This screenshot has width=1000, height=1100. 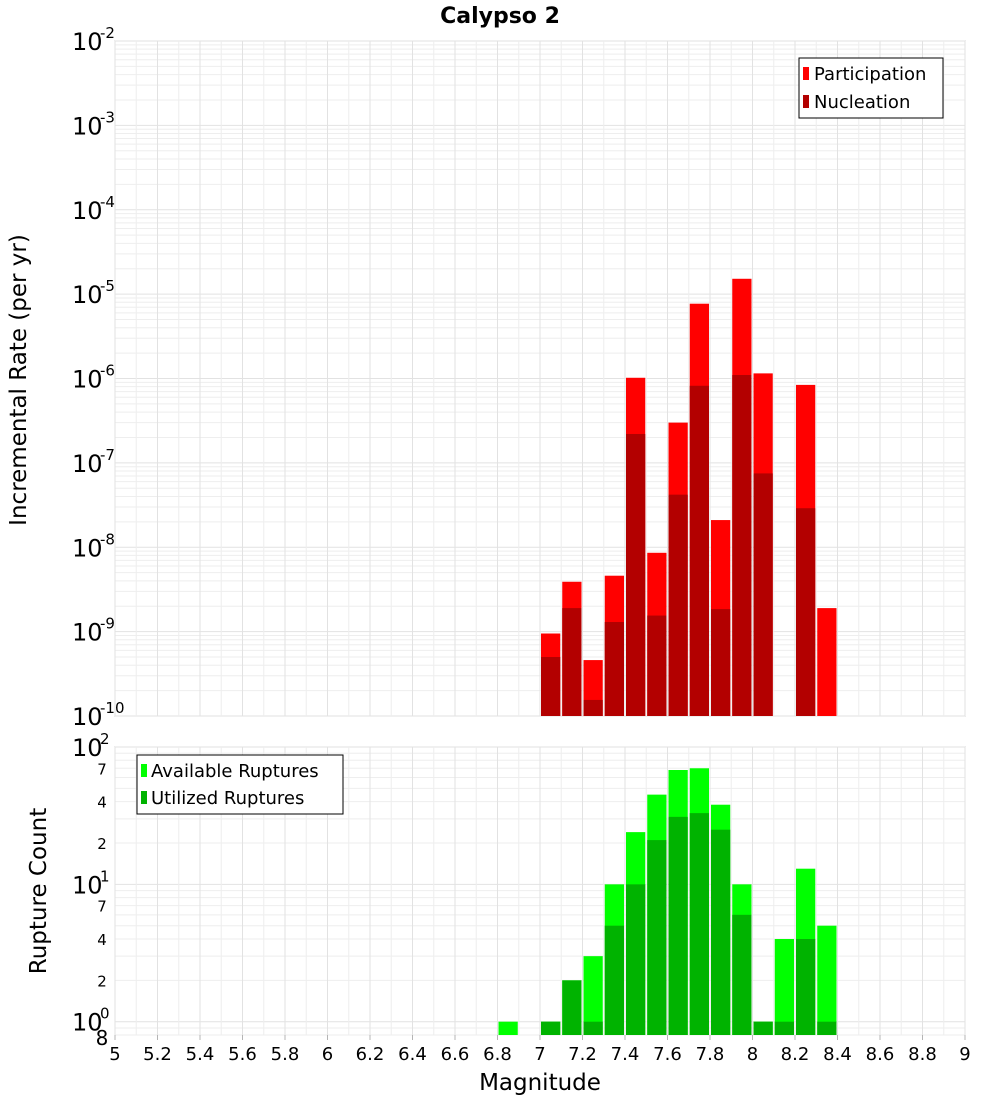 I want to click on legend-label-participation: Participation, so click(x=870, y=74).